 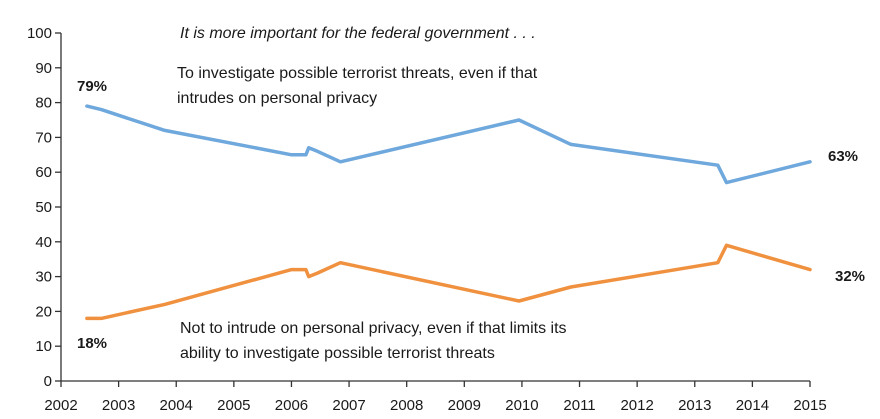 I want to click on x-tick-label: 2007, so click(x=348, y=405).